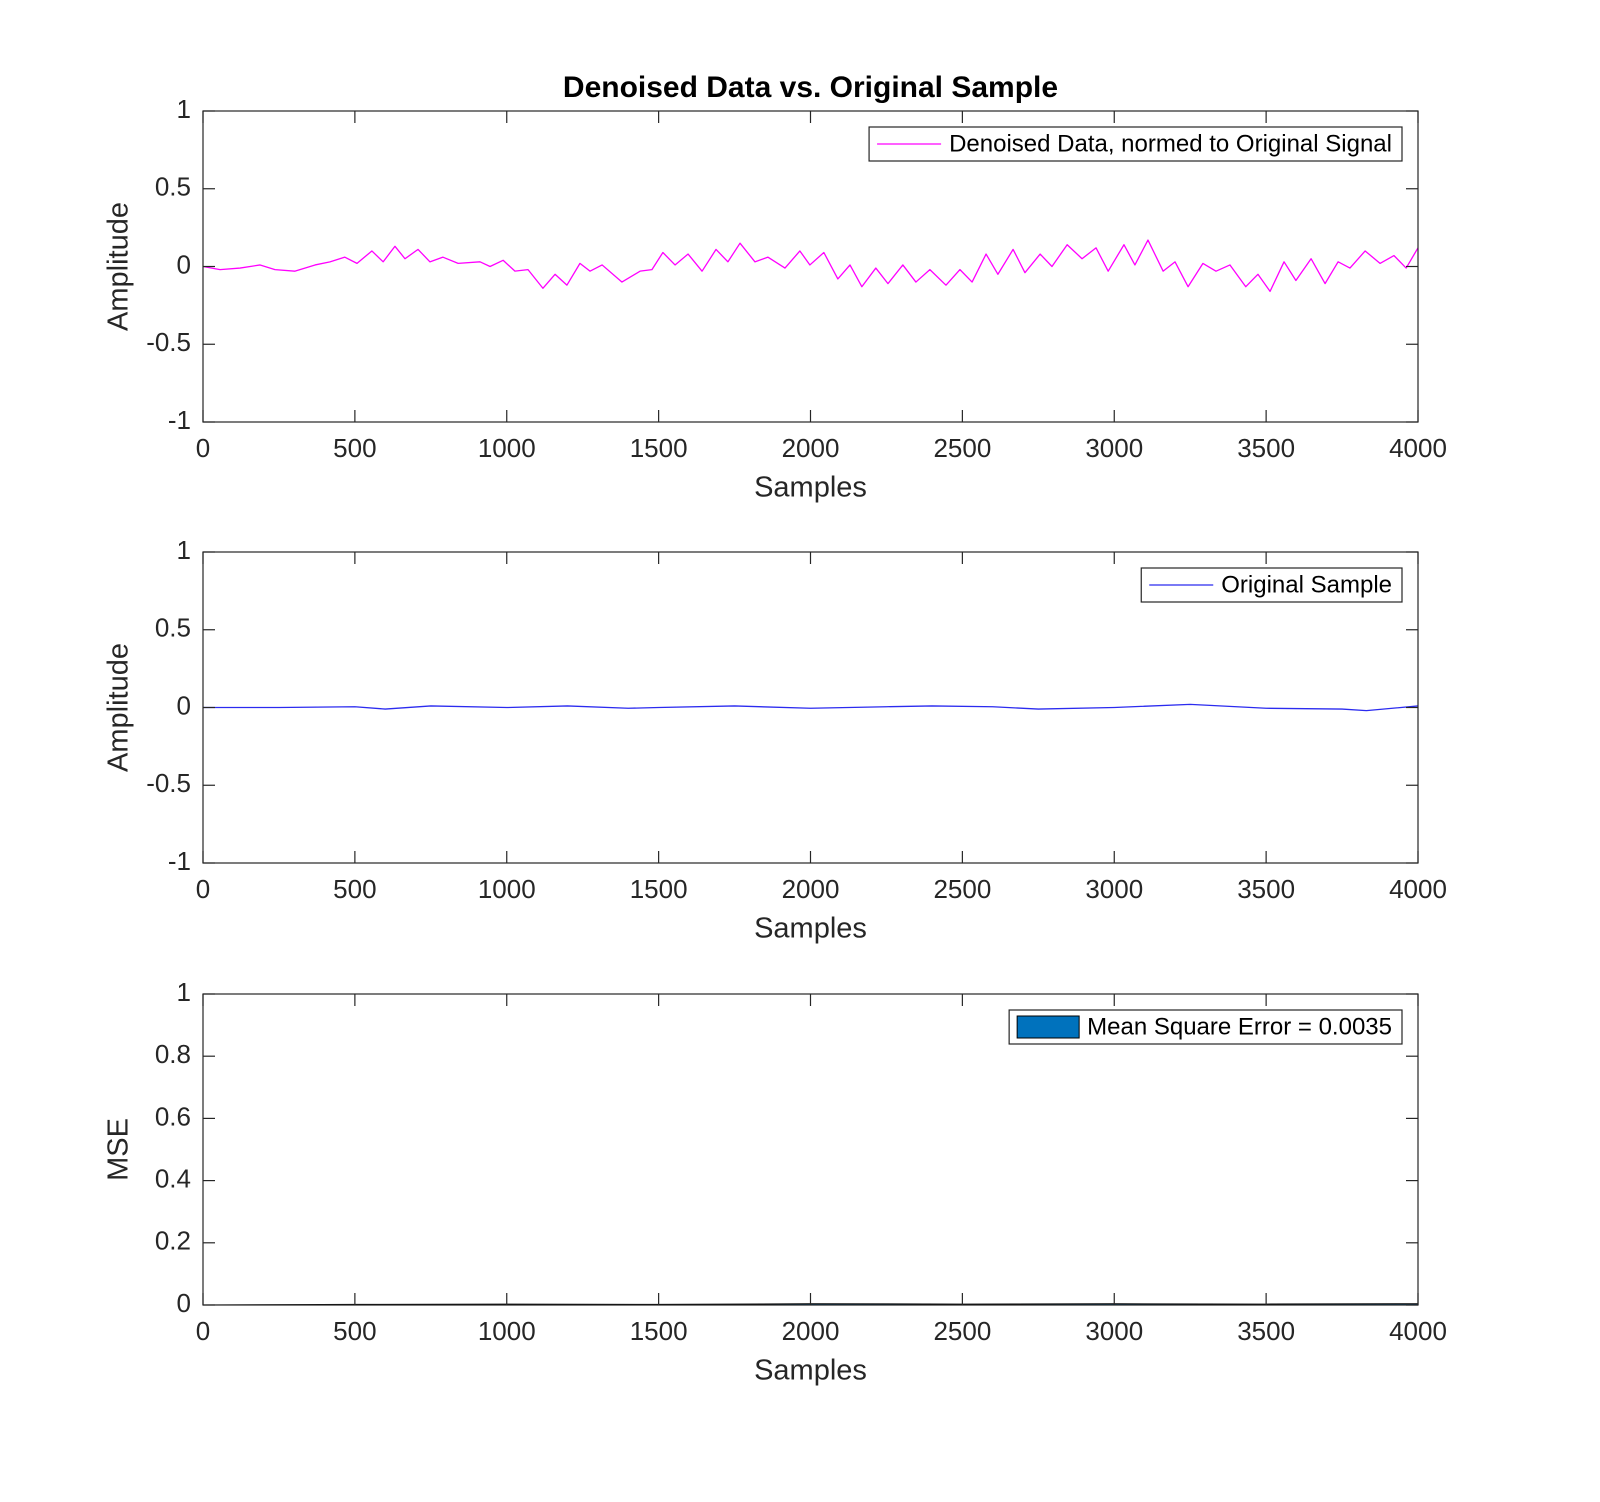  What do you see at coordinates (1239, 1026) in the screenshot?
I see `legend-label: Mean Square Error = 0.0035` at bounding box center [1239, 1026].